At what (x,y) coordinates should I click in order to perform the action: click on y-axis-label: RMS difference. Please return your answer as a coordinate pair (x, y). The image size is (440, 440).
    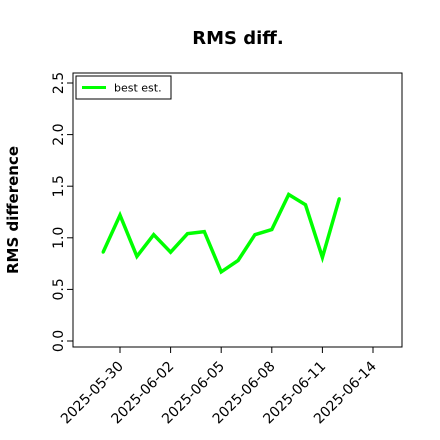
    Looking at the image, I should click on (13, 210).